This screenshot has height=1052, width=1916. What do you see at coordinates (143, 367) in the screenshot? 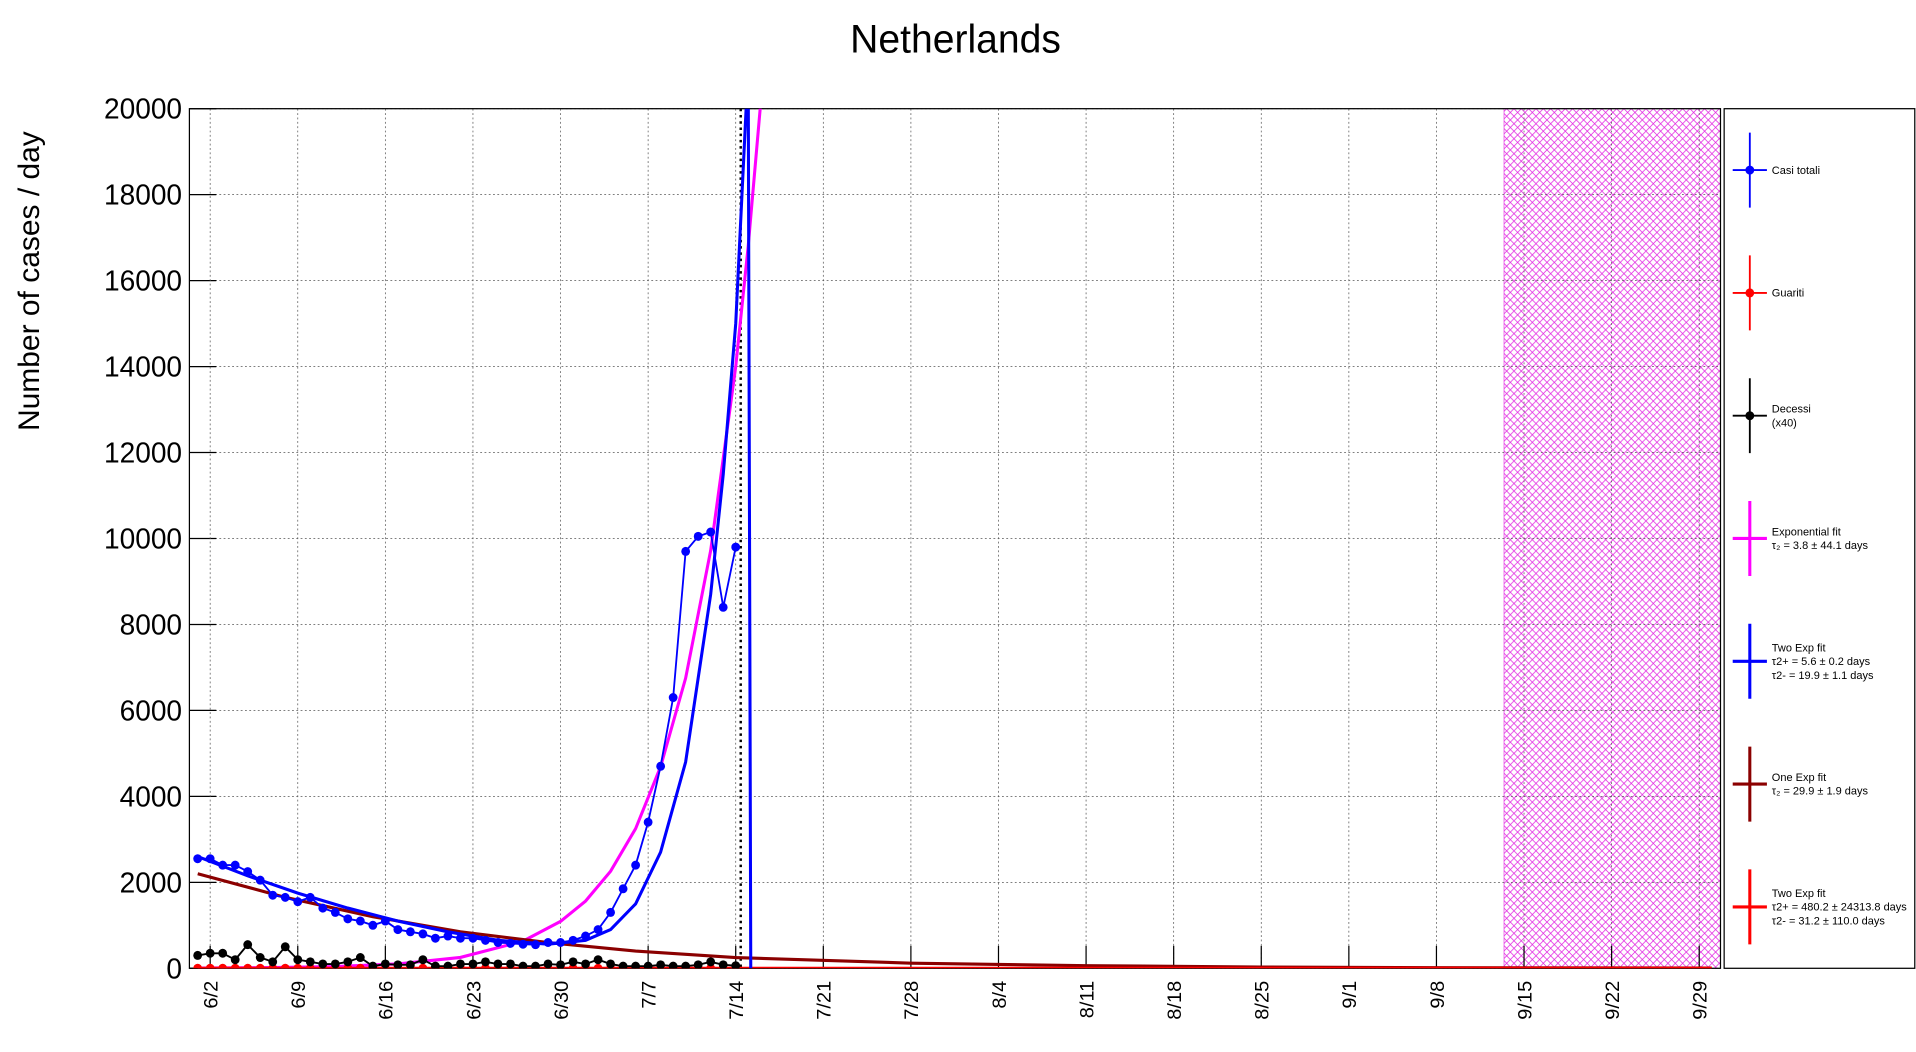
I see `y-tick-label: 14000` at bounding box center [143, 367].